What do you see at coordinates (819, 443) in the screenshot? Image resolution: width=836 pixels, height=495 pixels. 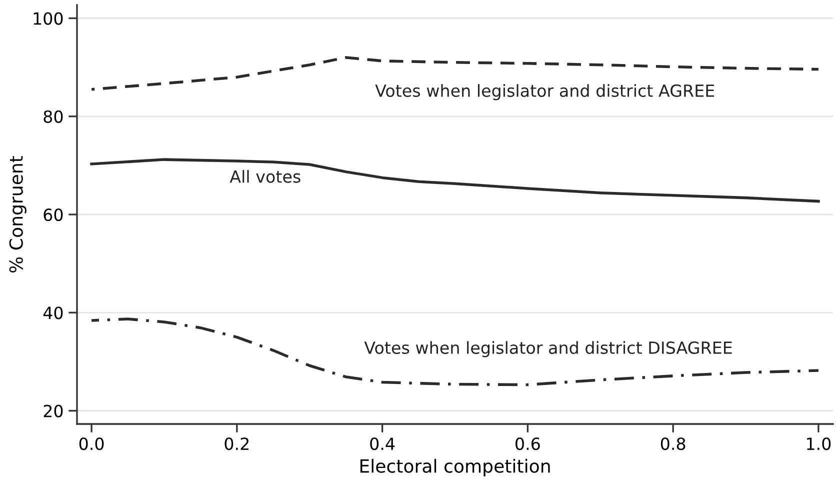 I see `x-tick-label: 1.0` at bounding box center [819, 443].